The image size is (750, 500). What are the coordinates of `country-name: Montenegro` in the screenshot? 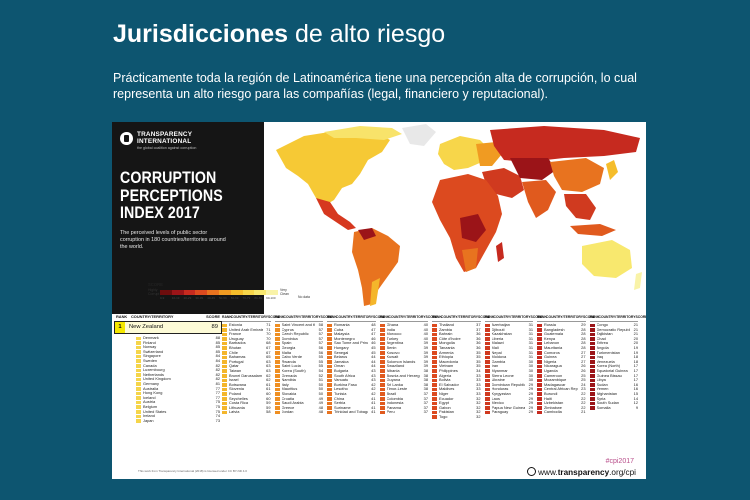 It's located at (344, 338).